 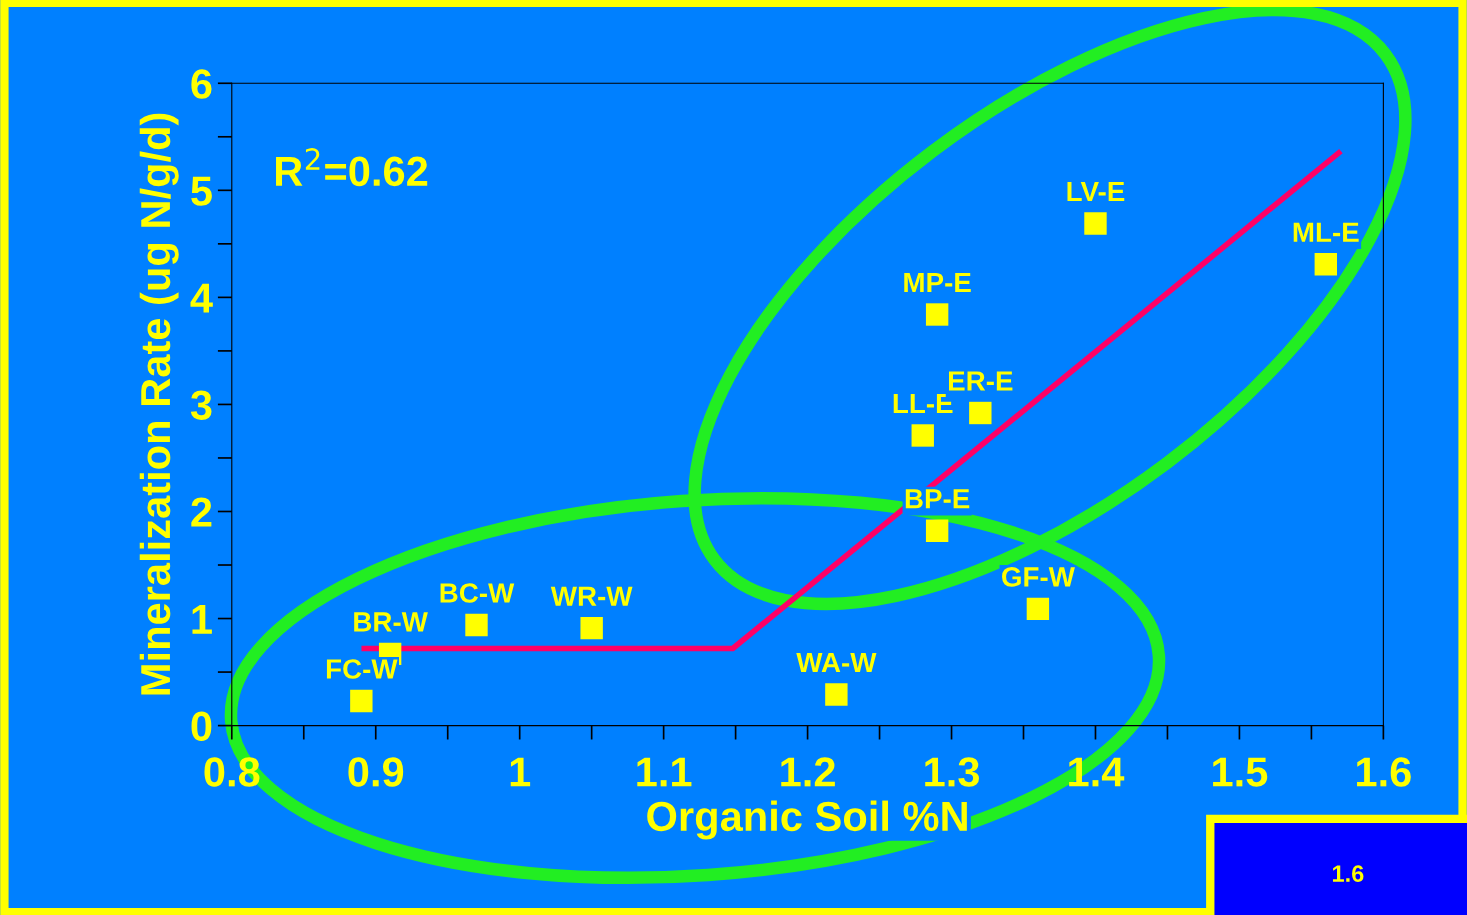 What do you see at coordinates (1240, 772) in the screenshot?
I see `x-tick-label: 1.5` at bounding box center [1240, 772].